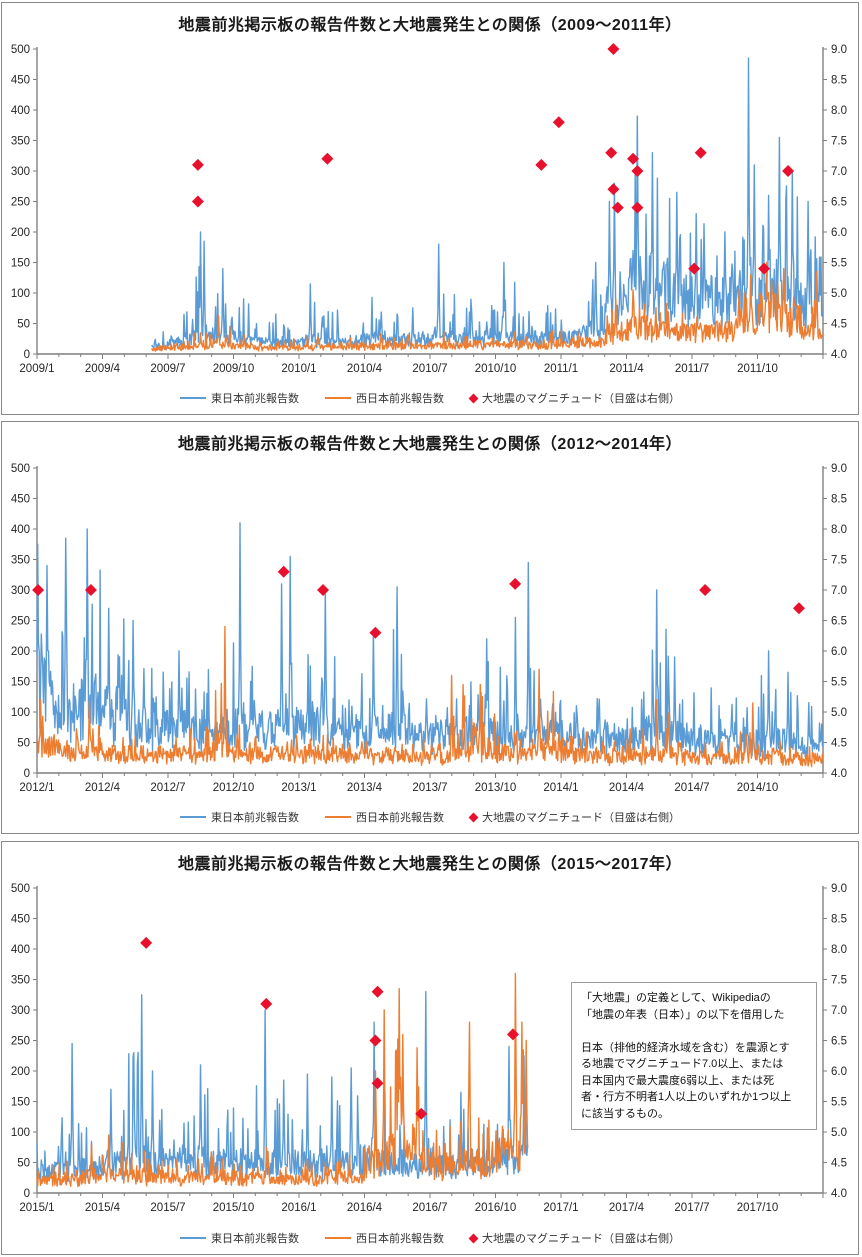  What do you see at coordinates (430, 25) in the screenshot?
I see `chart-title: 地震前兆掲示板の報告件数と大地震発生との関係（2009〜2011年）` at bounding box center [430, 25].